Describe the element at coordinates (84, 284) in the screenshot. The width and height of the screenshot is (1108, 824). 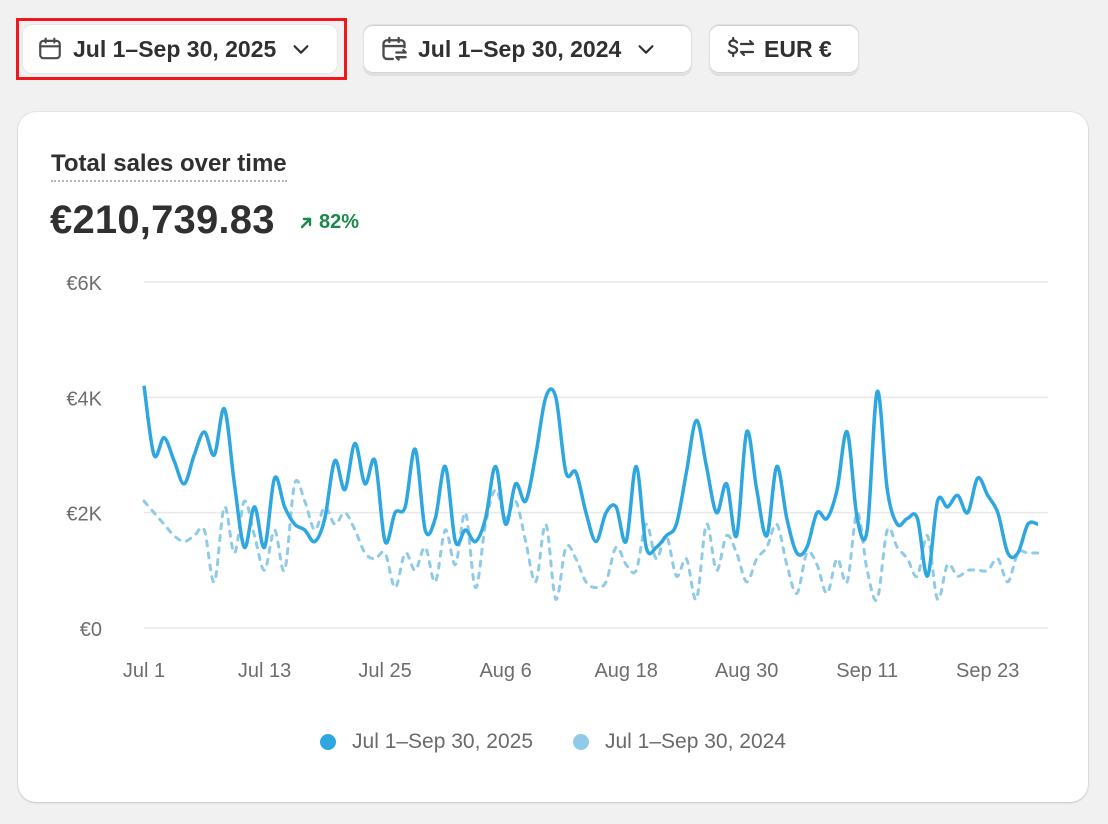
I see `y-tick-label: €6K` at that location.